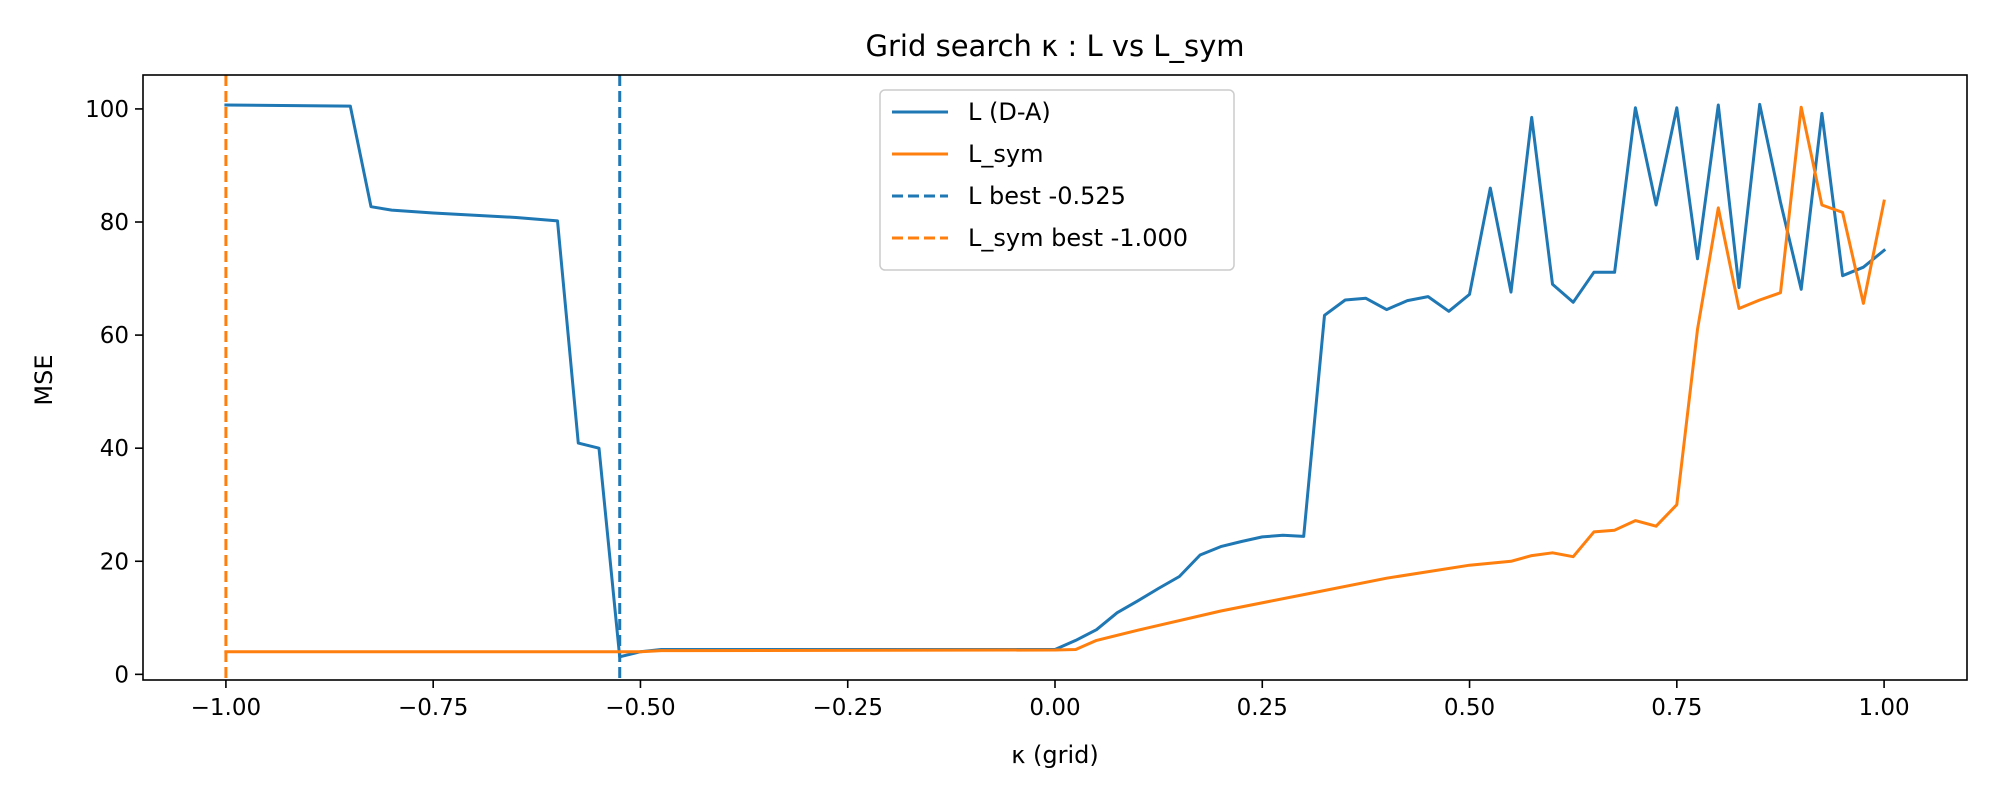  Describe the element at coordinates (1054, 708) in the screenshot. I see `x-tick-label: 0.00` at that location.